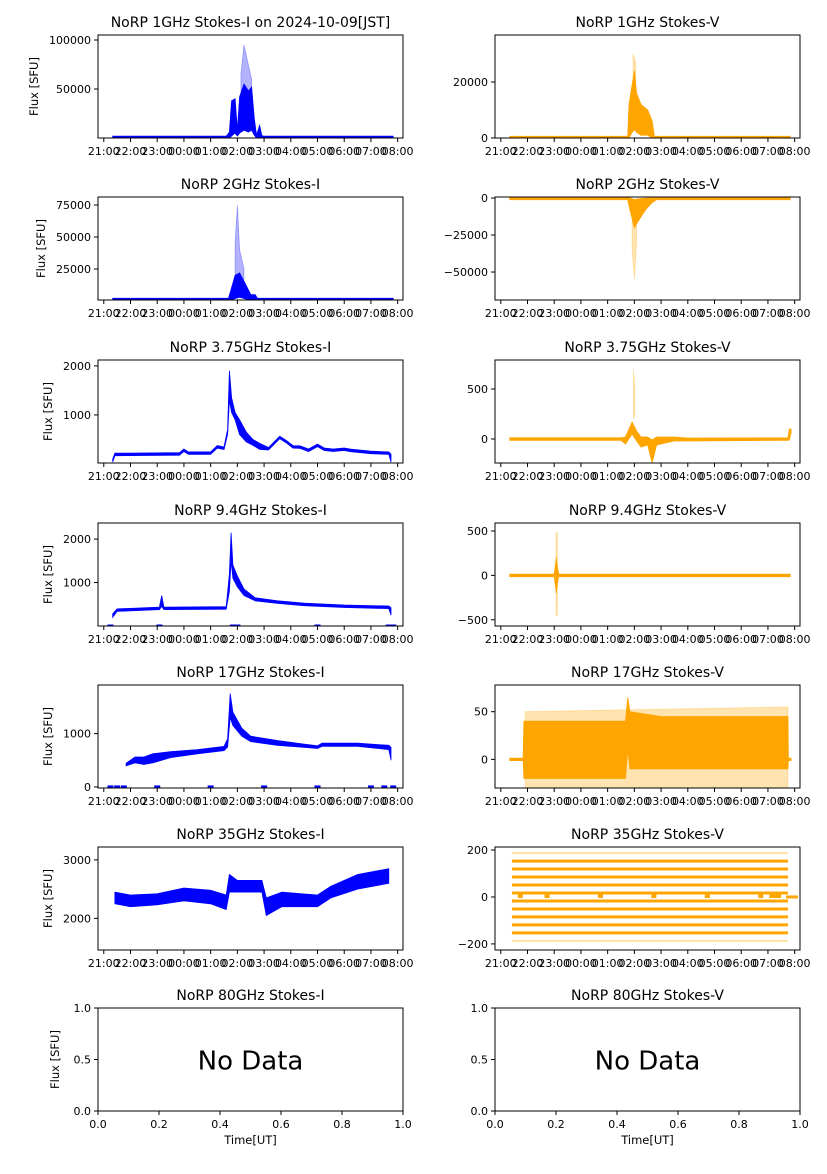 This screenshot has height=1174, width=827. Describe the element at coordinates (250, 996) in the screenshot. I see `subplot-title: NoRP 80GHz Stokes-I` at that location.